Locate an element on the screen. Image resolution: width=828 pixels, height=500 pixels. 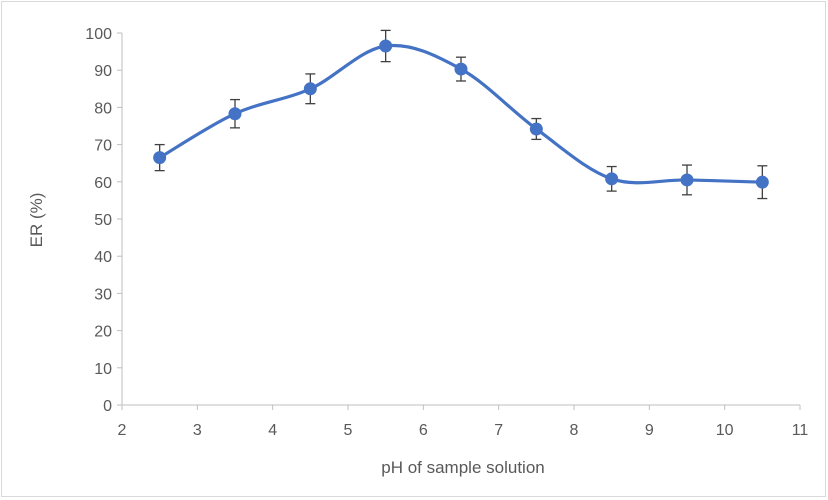
y-tick-label: 50 is located at coordinates (103, 220).